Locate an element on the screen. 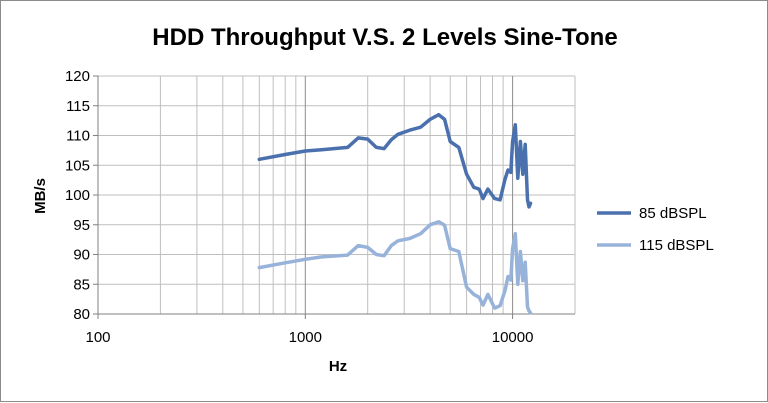  y-tick-label: 115 is located at coordinates (78, 106).